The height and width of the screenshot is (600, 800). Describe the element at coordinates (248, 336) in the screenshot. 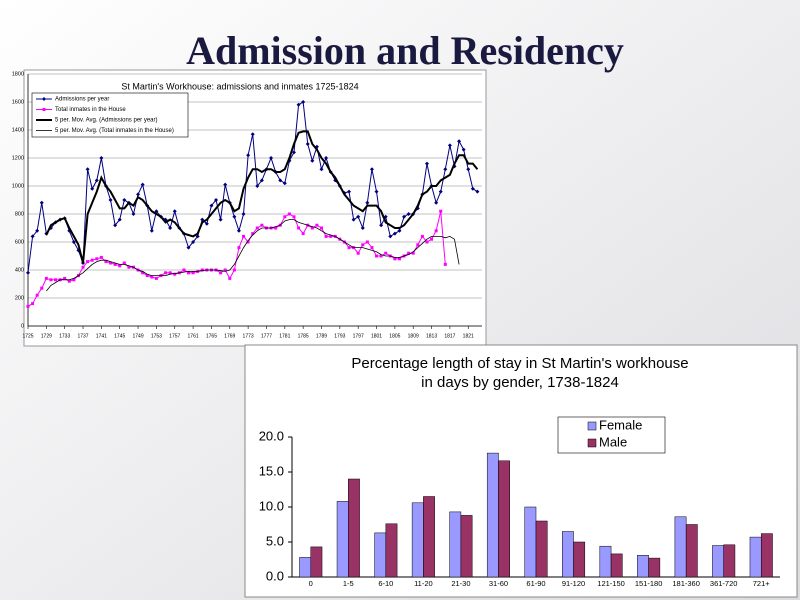

I see `x-tick-label: 1773` at that location.